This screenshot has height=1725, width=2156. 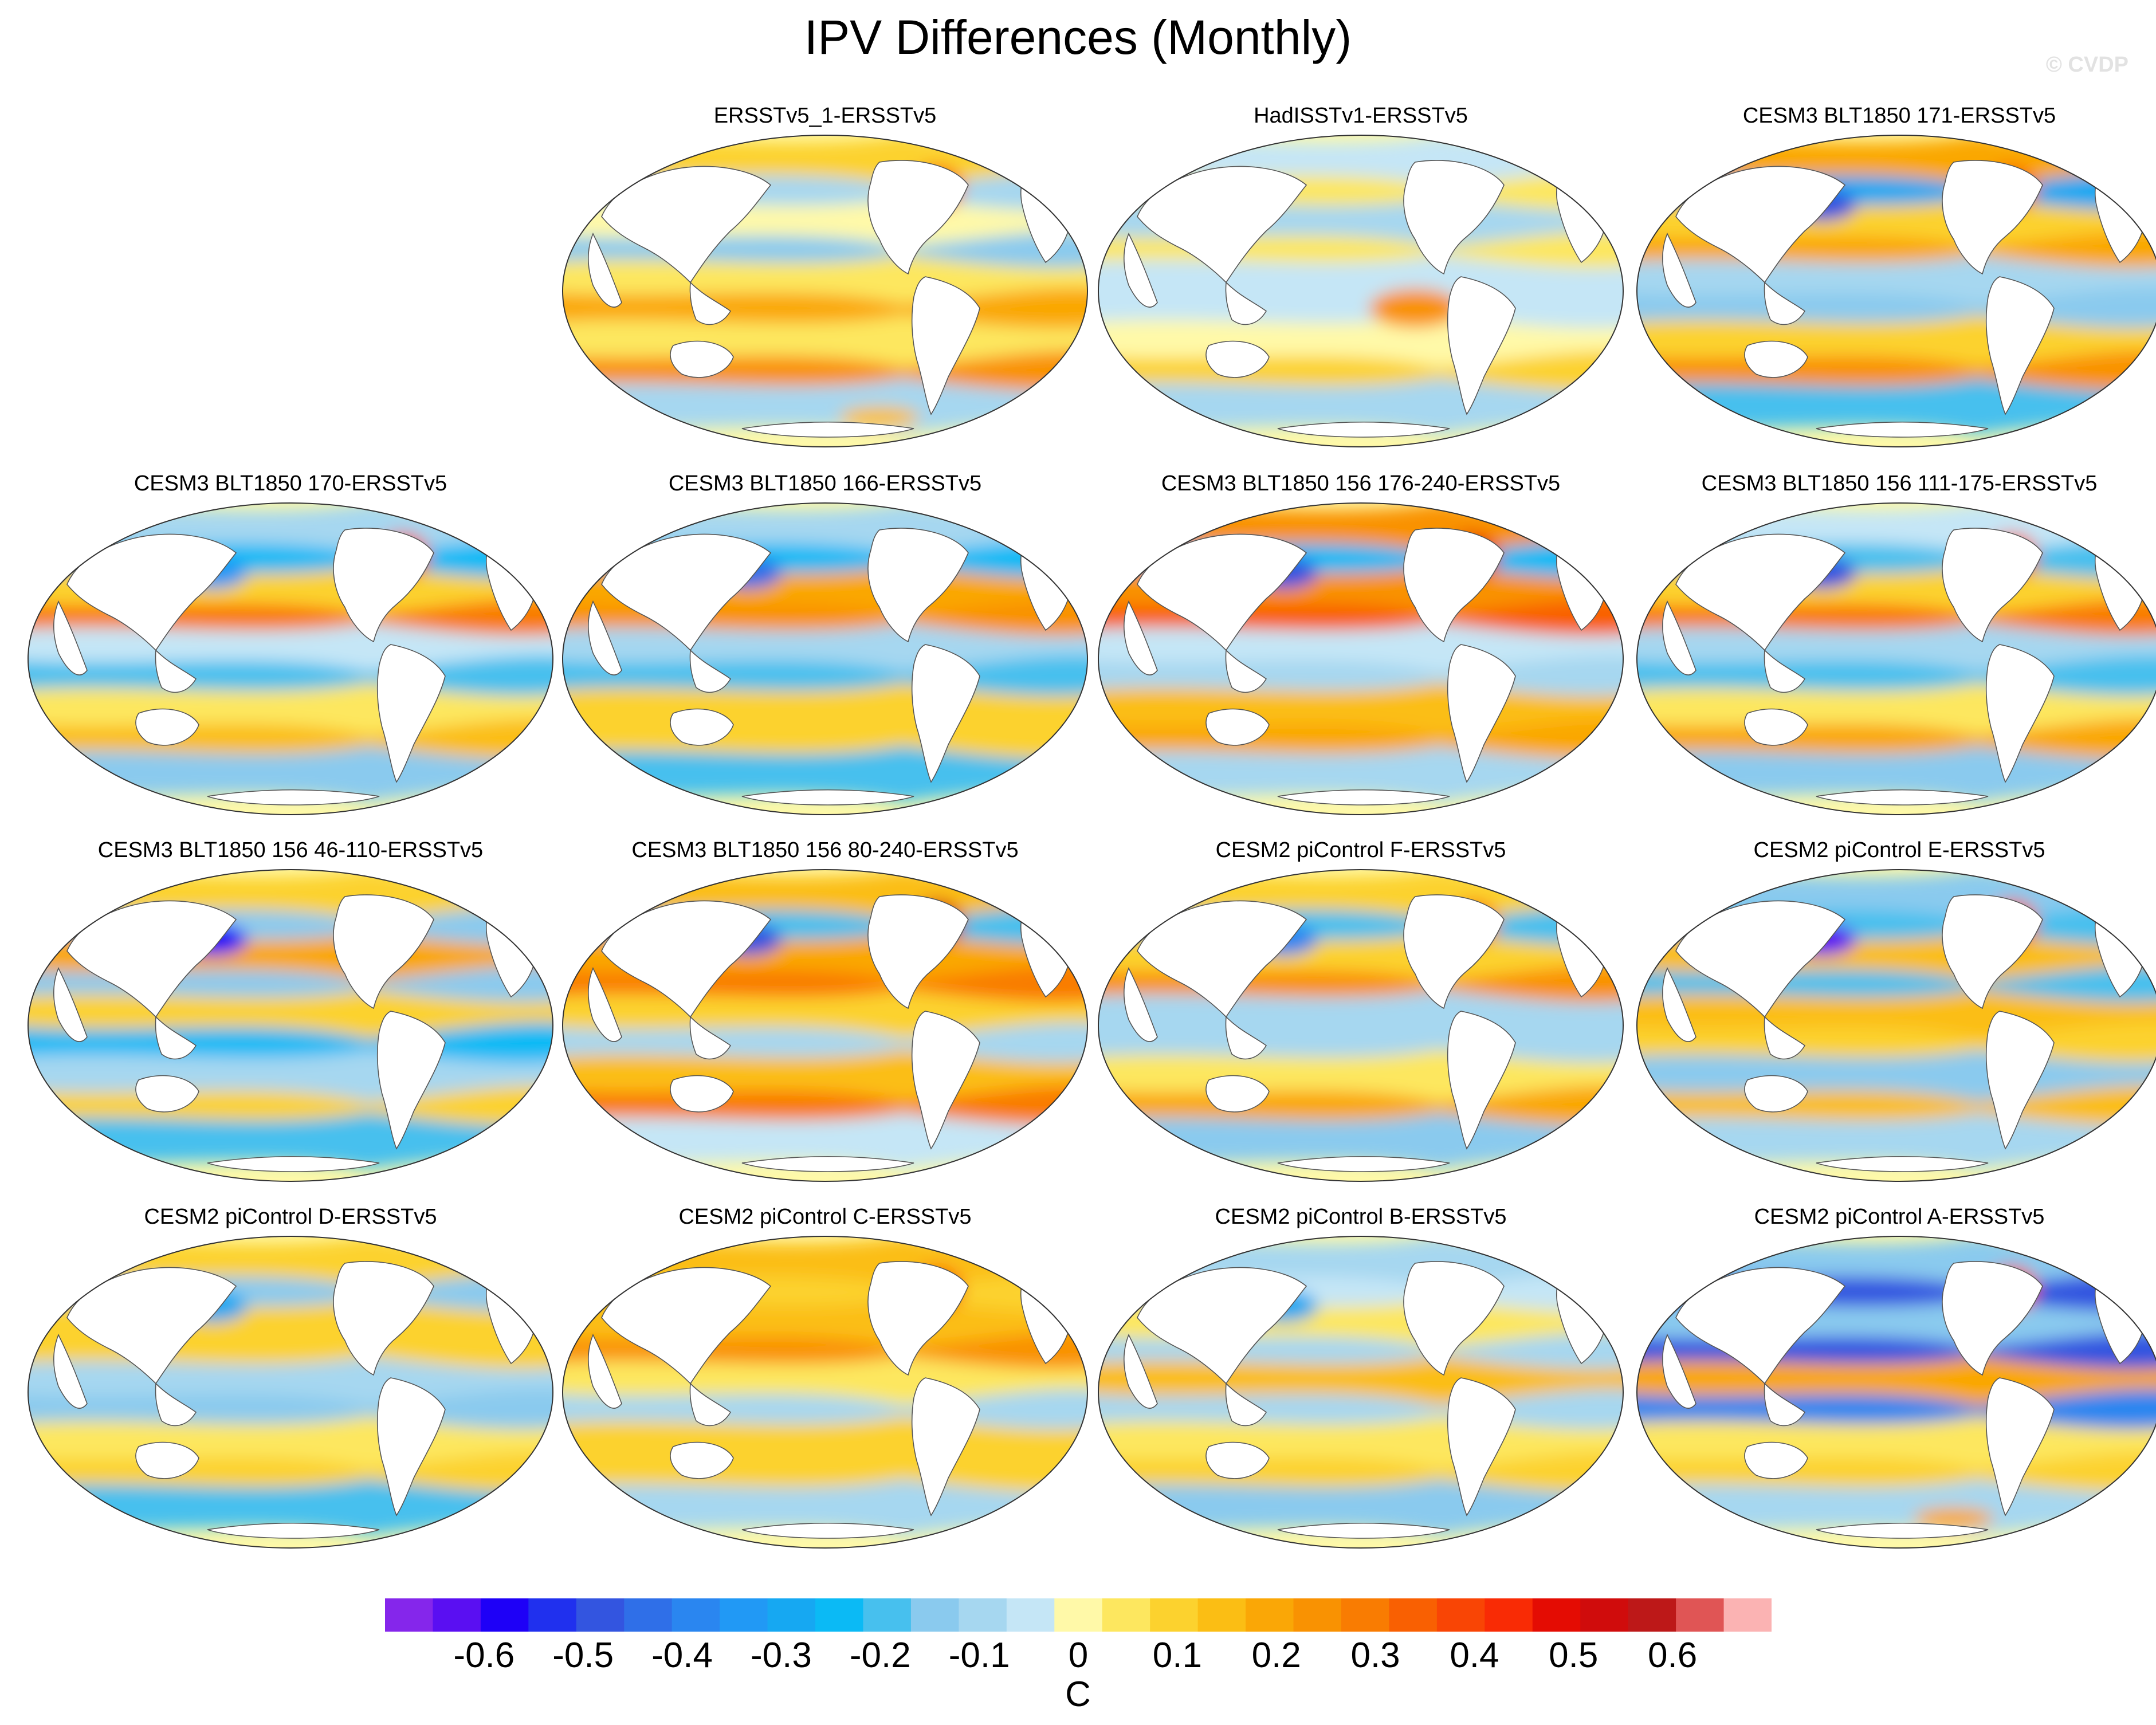 What do you see at coordinates (1375, 1655) in the screenshot?
I see `colorbar-tick-label: 0.3` at bounding box center [1375, 1655].